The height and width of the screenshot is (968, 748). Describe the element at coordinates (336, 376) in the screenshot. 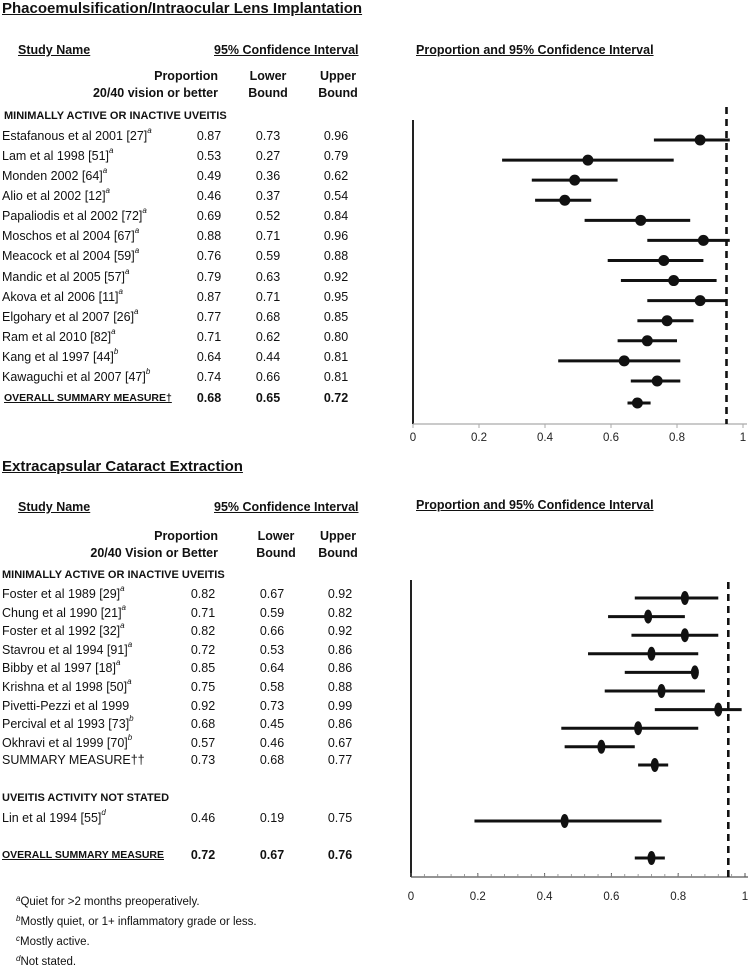

I see `upper-bound-value: 0.81` at that location.